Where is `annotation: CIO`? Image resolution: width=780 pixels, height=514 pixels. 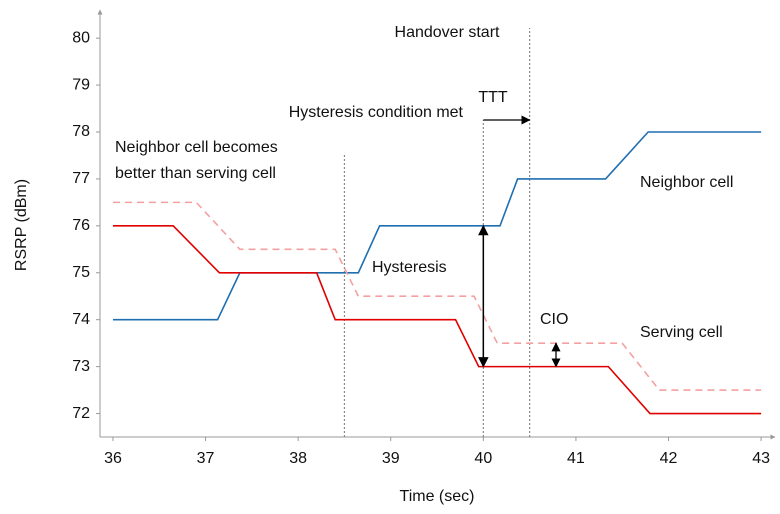 annotation: CIO is located at coordinates (554, 319).